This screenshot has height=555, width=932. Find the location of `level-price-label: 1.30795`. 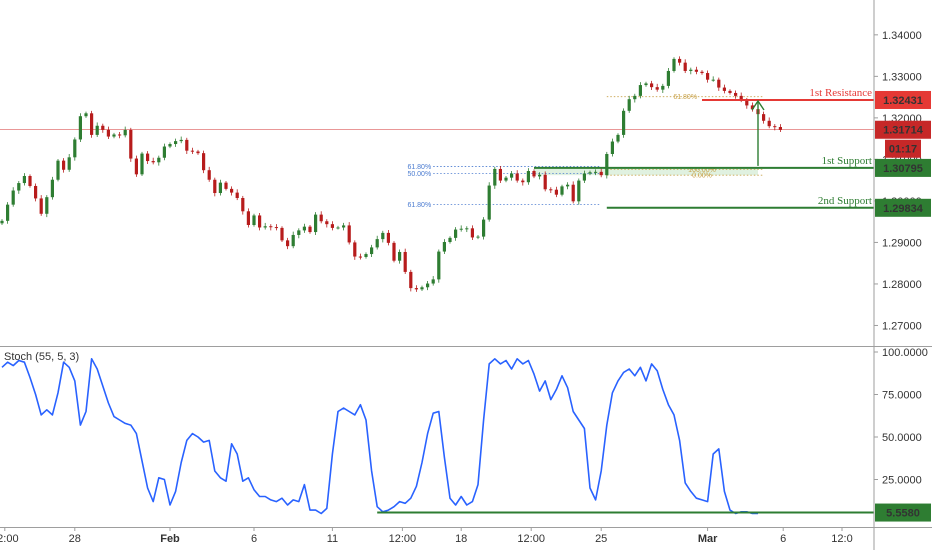

level-price-label: 1.30795 is located at coordinates (903, 169).